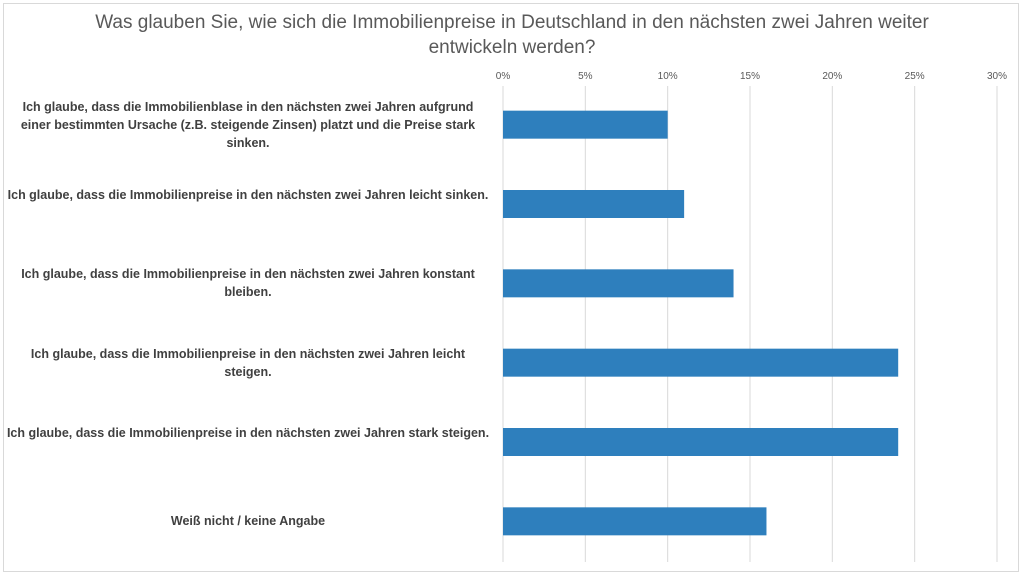 This screenshot has height=577, width=1024. What do you see at coordinates (832, 76) in the screenshot?
I see `x-tick-label: 20%` at bounding box center [832, 76].